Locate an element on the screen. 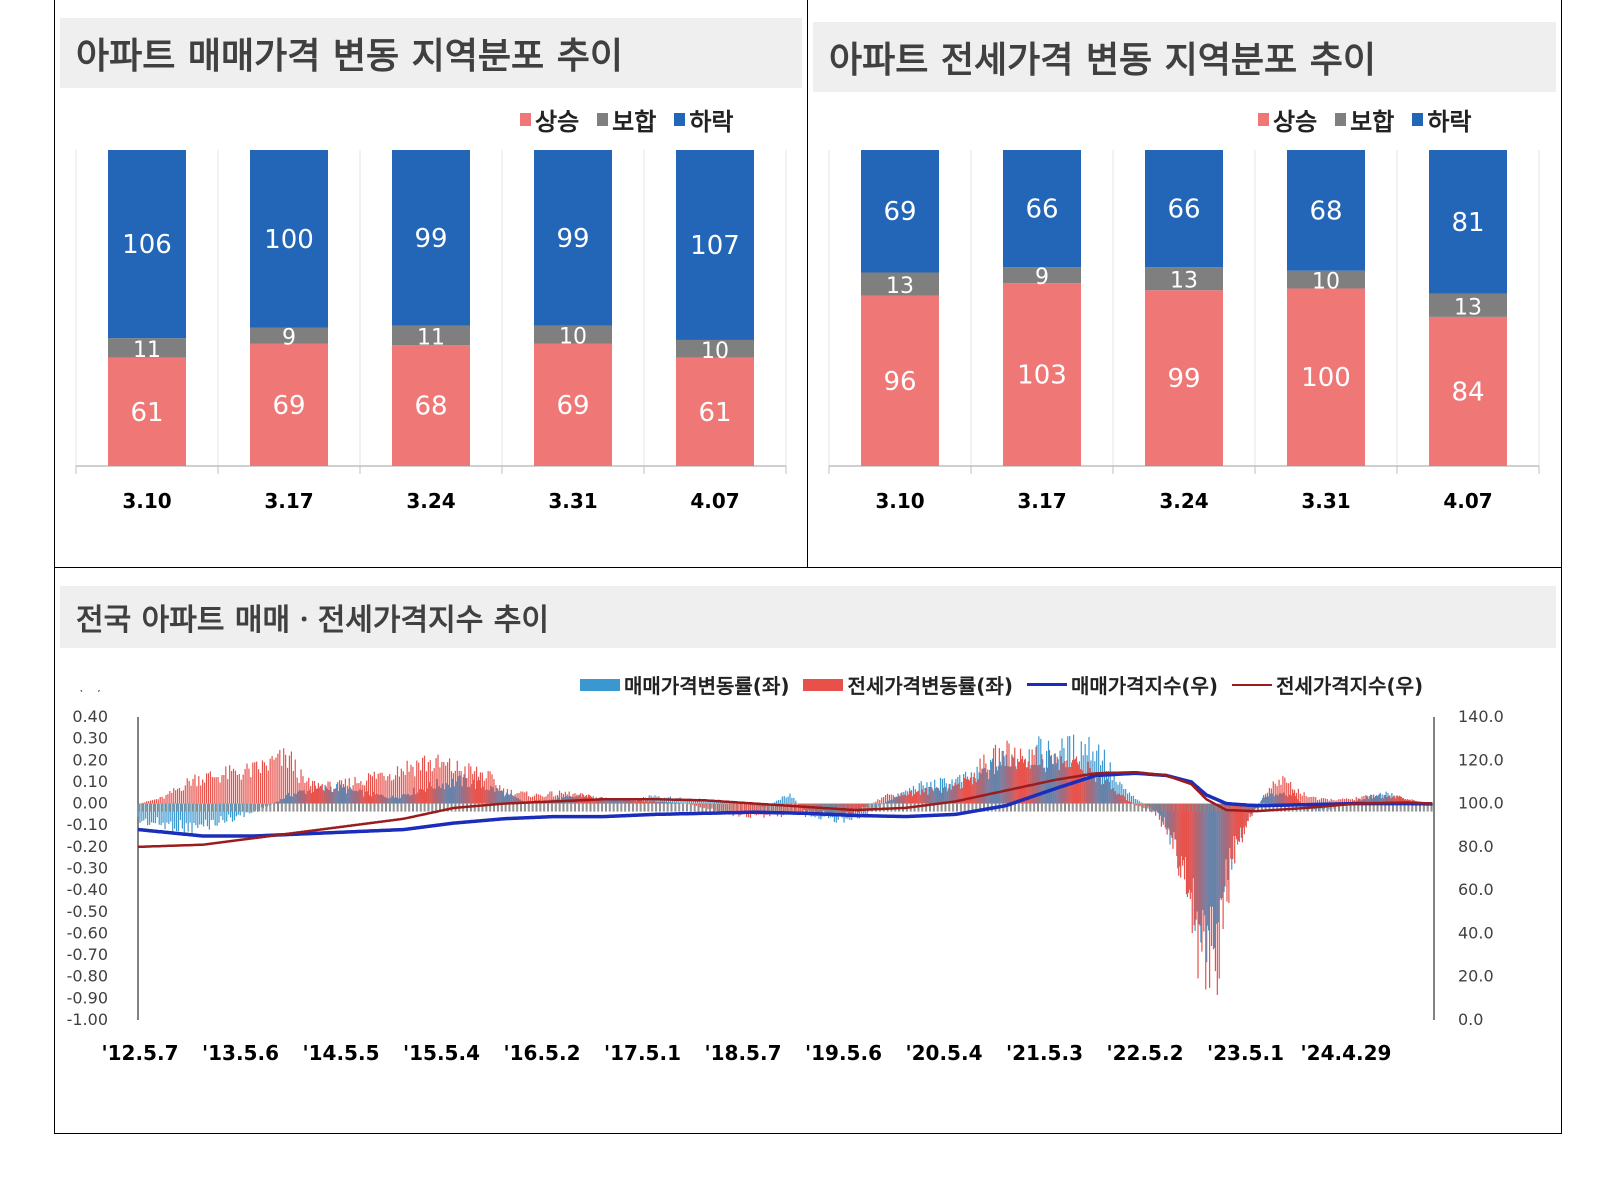 This screenshot has width=1600, height=1184. left-tick-label: -0.60 is located at coordinates (87, 932).